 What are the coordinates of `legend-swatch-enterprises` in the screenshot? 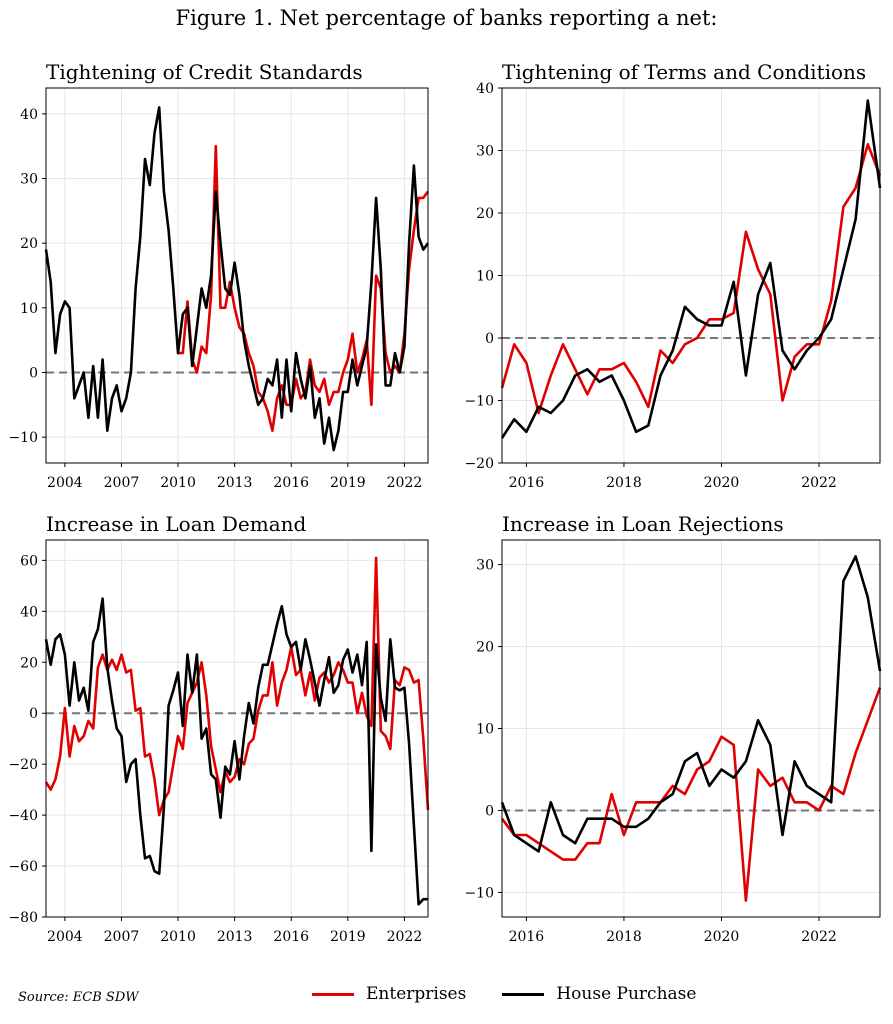 It's located at (333, 994).